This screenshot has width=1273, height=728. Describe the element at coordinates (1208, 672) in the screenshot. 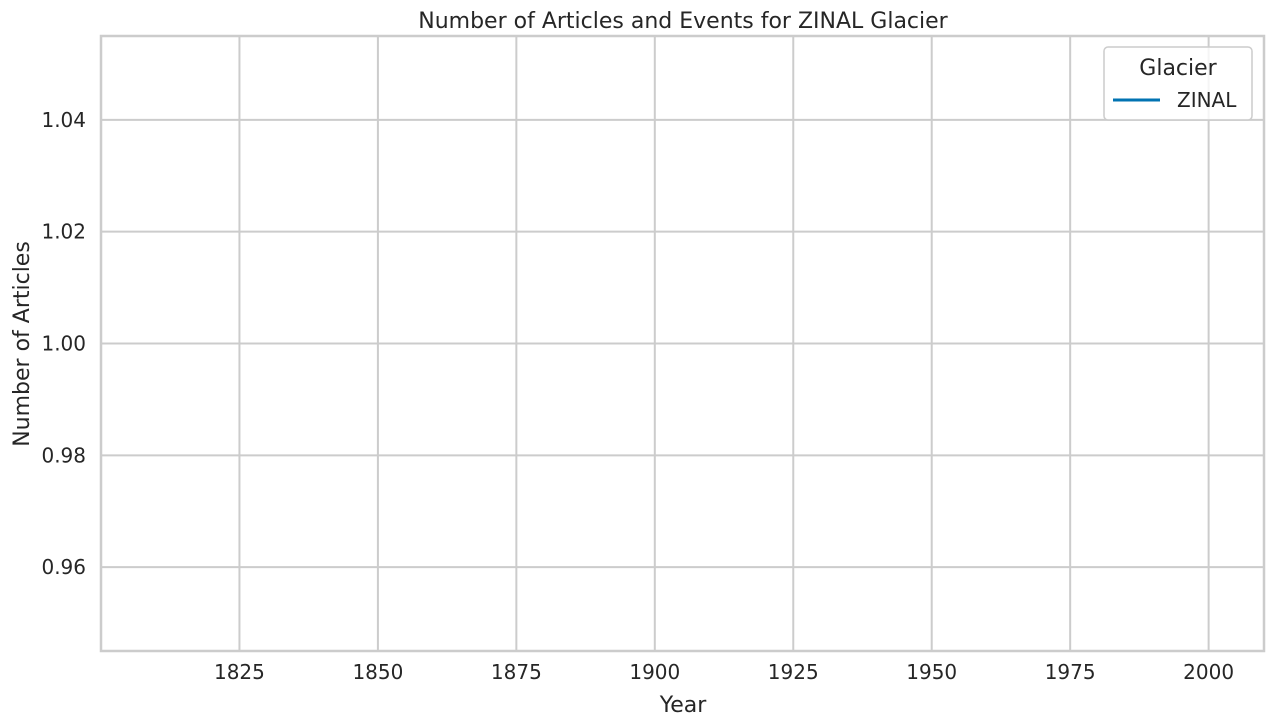

I see `x-tick-label: 2000` at that location.